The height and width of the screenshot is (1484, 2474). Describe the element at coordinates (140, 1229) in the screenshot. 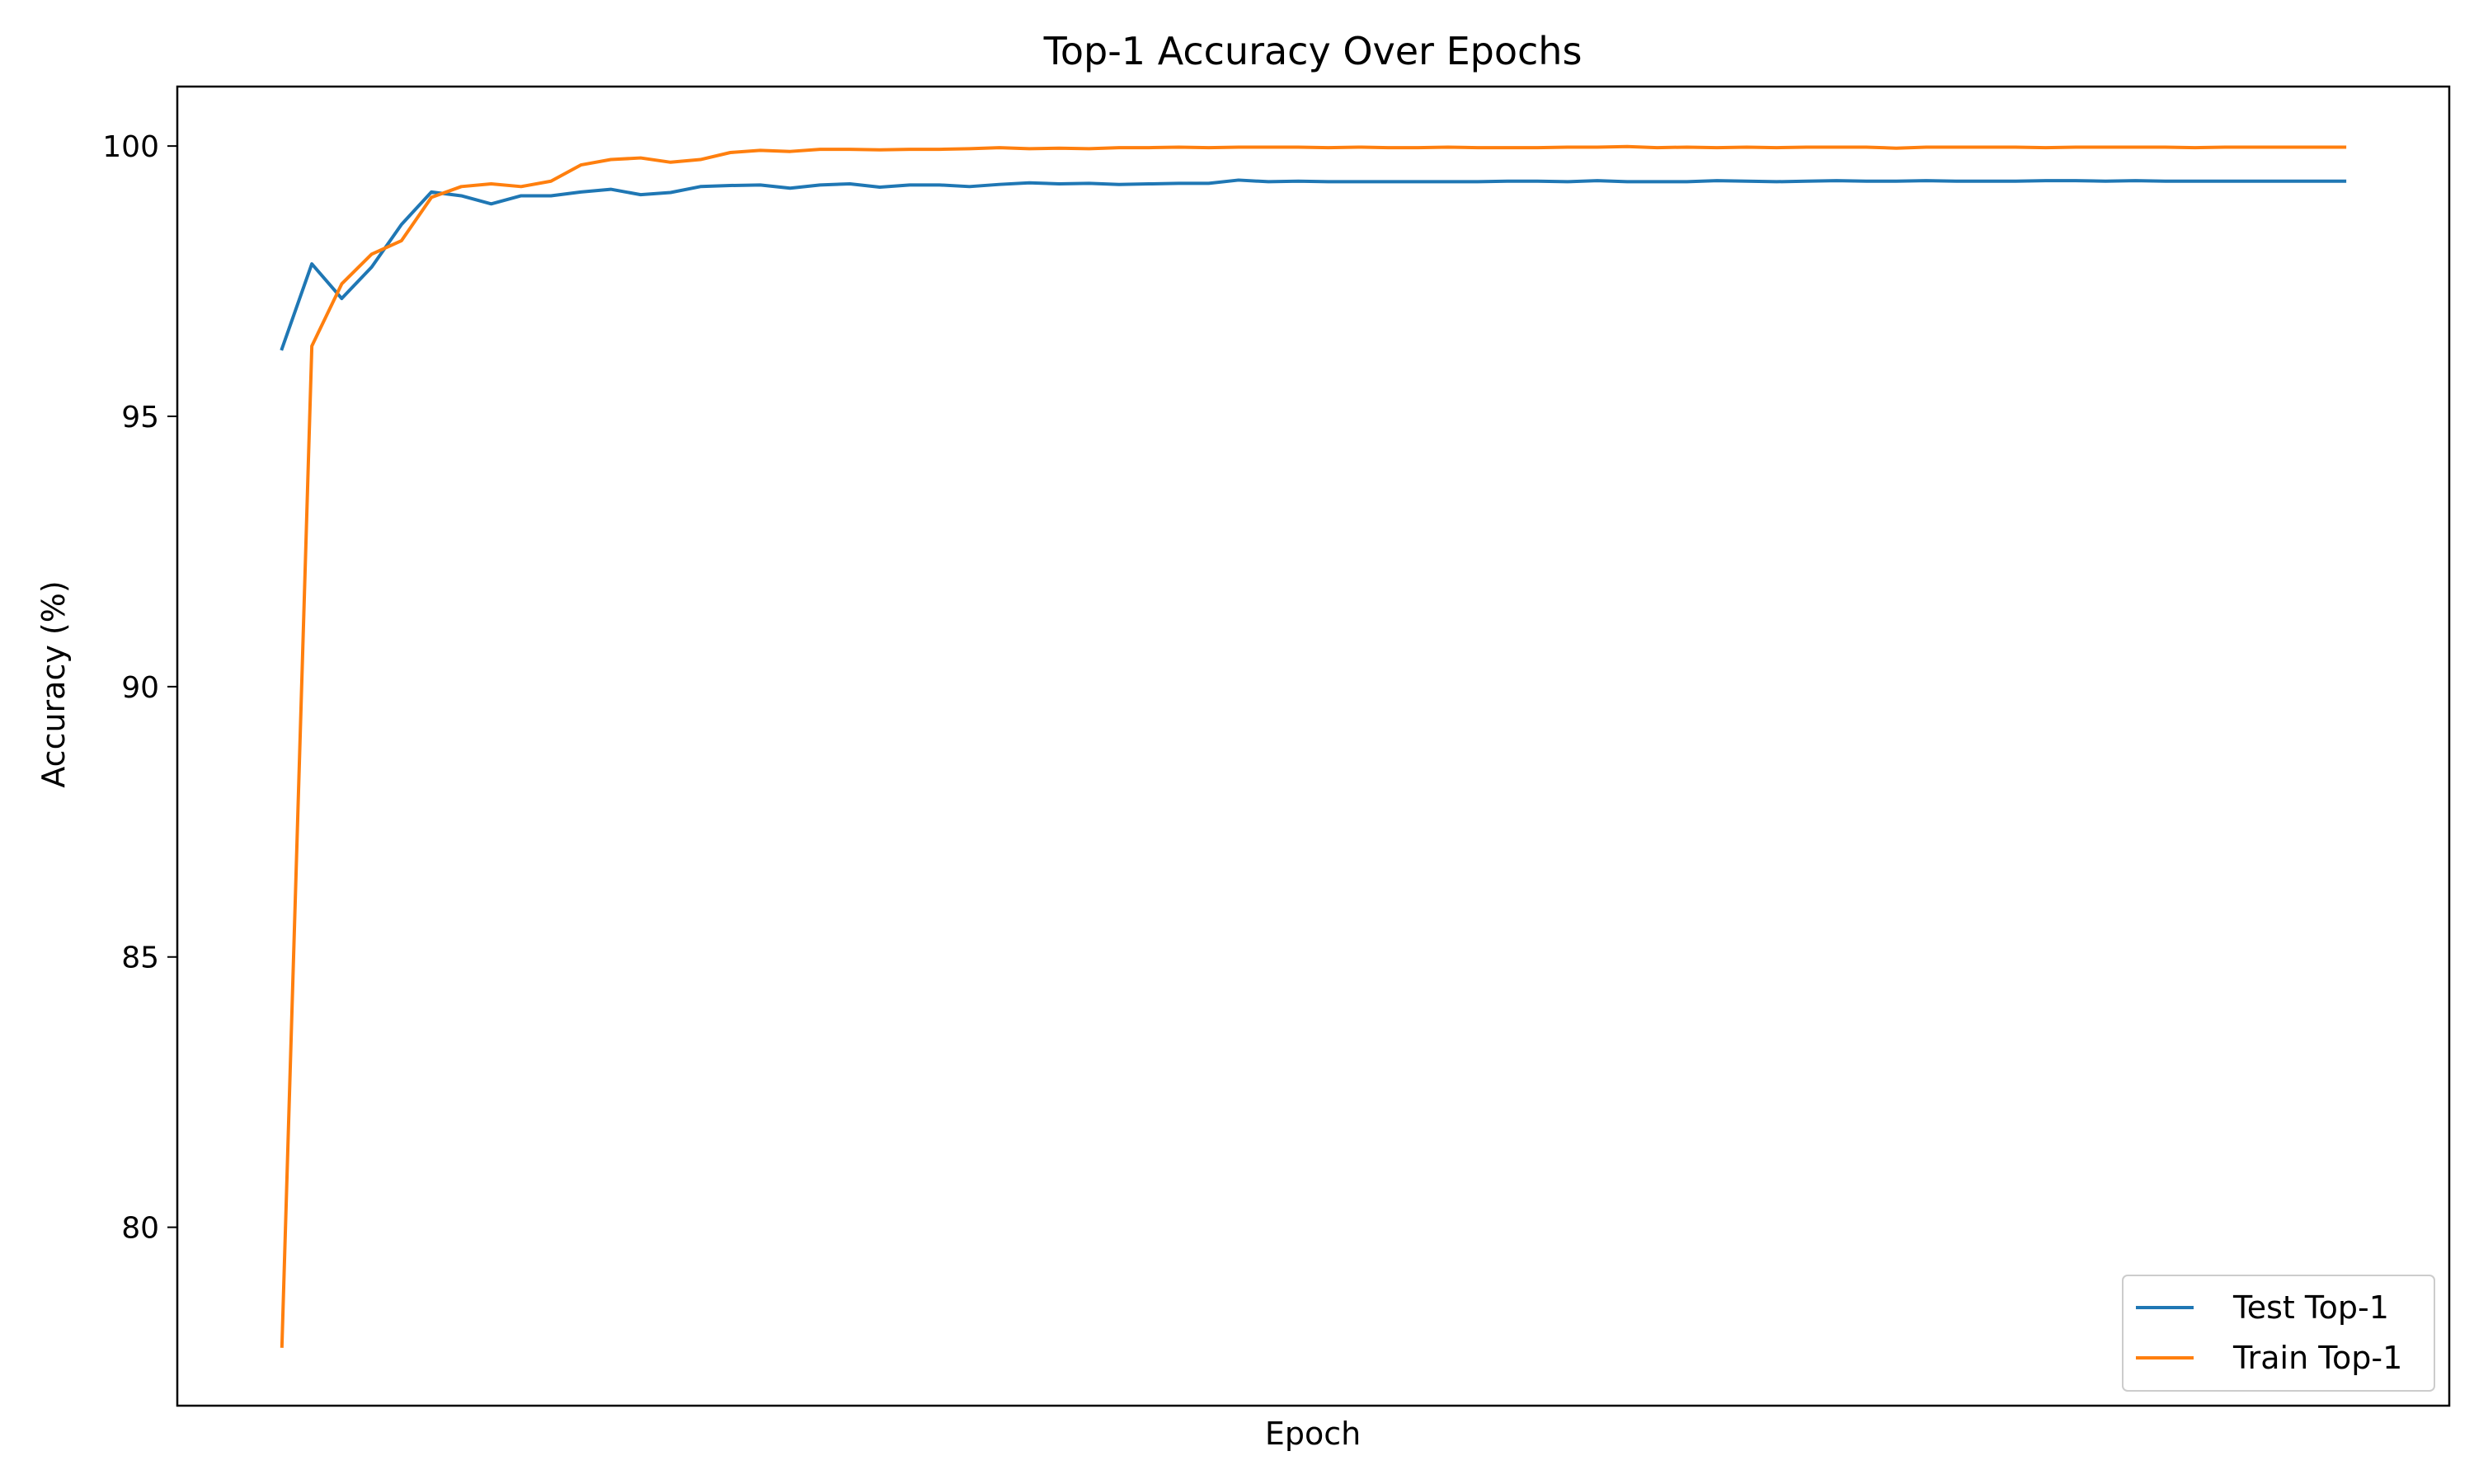

I see `y-tick-label: 80` at that location.